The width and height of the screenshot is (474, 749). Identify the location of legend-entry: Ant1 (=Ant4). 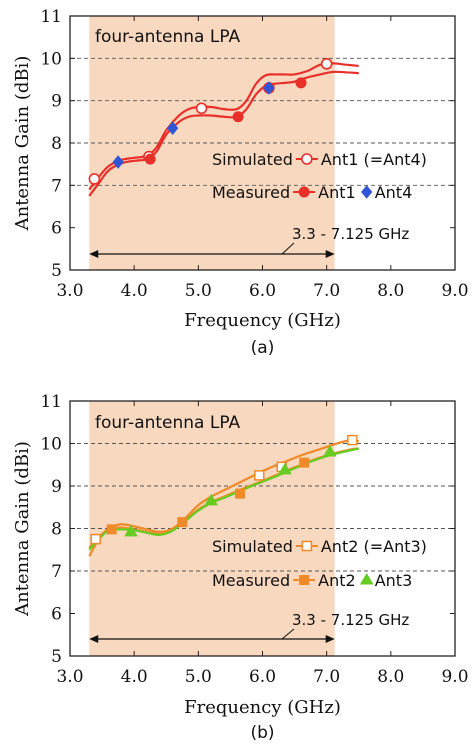
(374, 159).